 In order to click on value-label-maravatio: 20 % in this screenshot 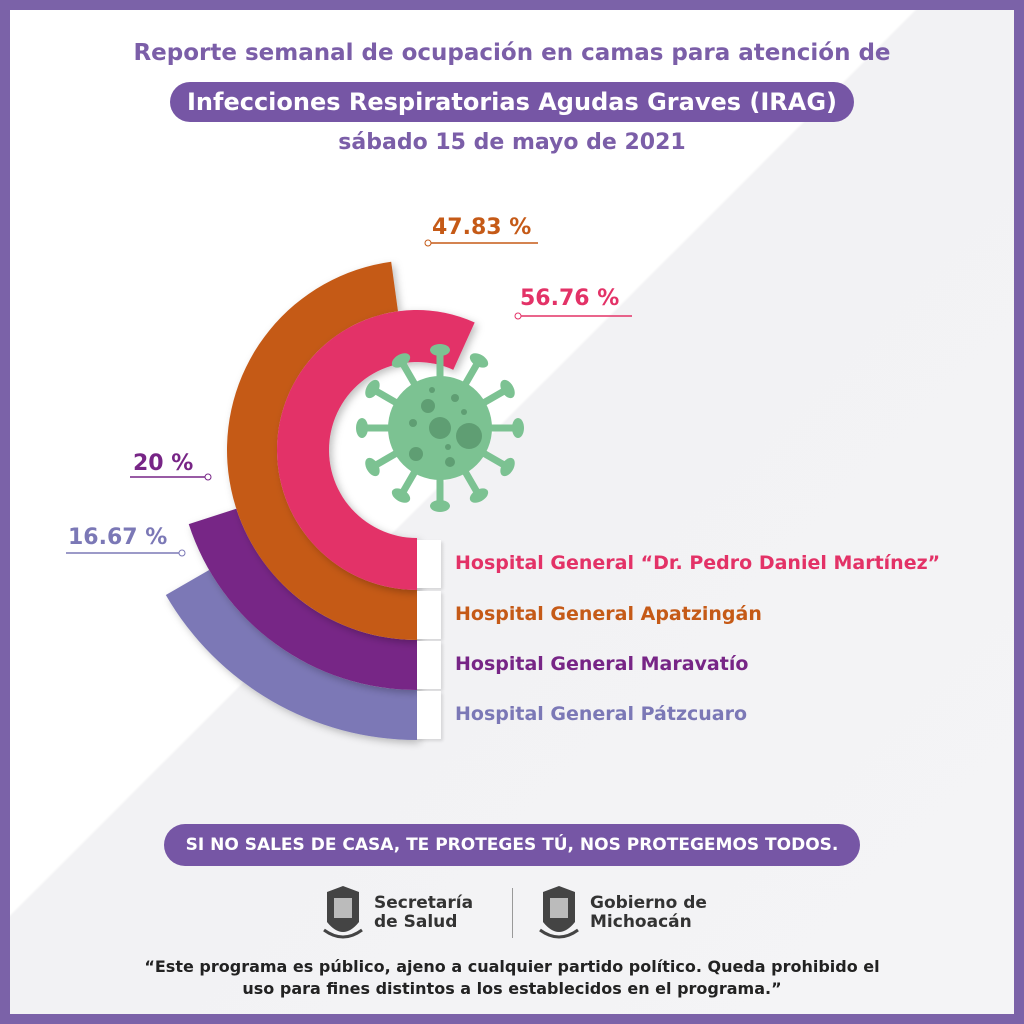, I will do `click(163, 463)`.